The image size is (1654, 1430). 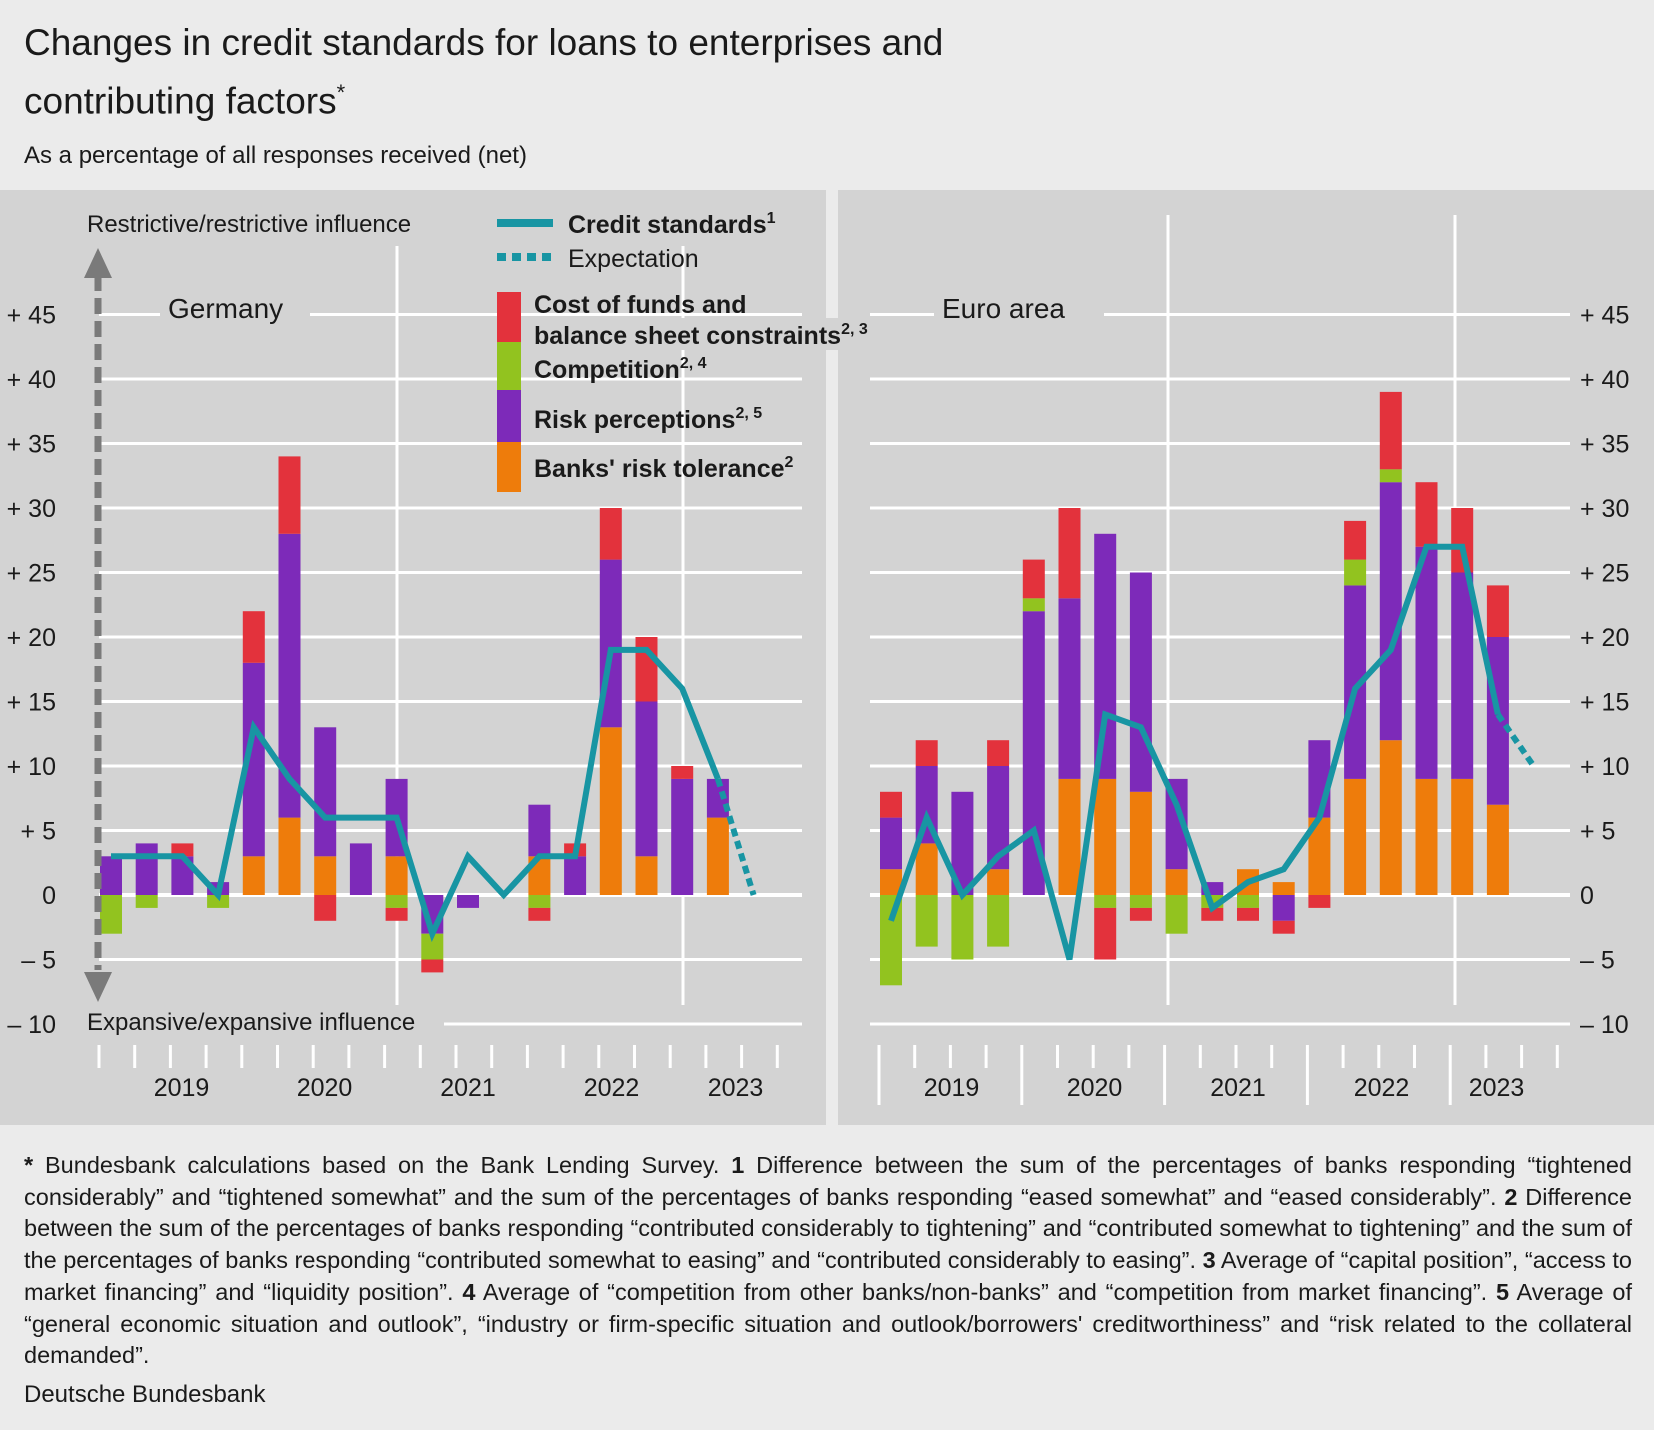 I want to click on euro-year-label: 2019, so click(x=952, y=1088).